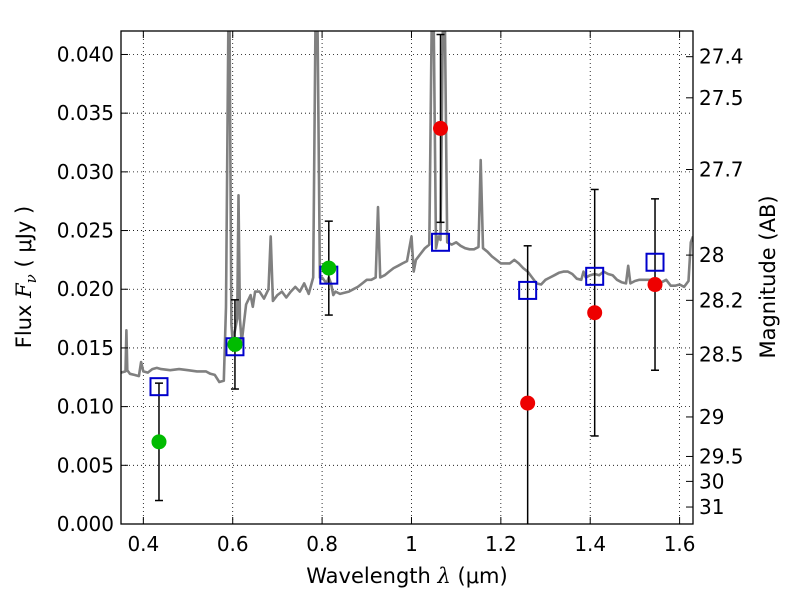  Describe the element at coordinates (143, 544) in the screenshot. I see `x-tick-label: 0.4` at that location.